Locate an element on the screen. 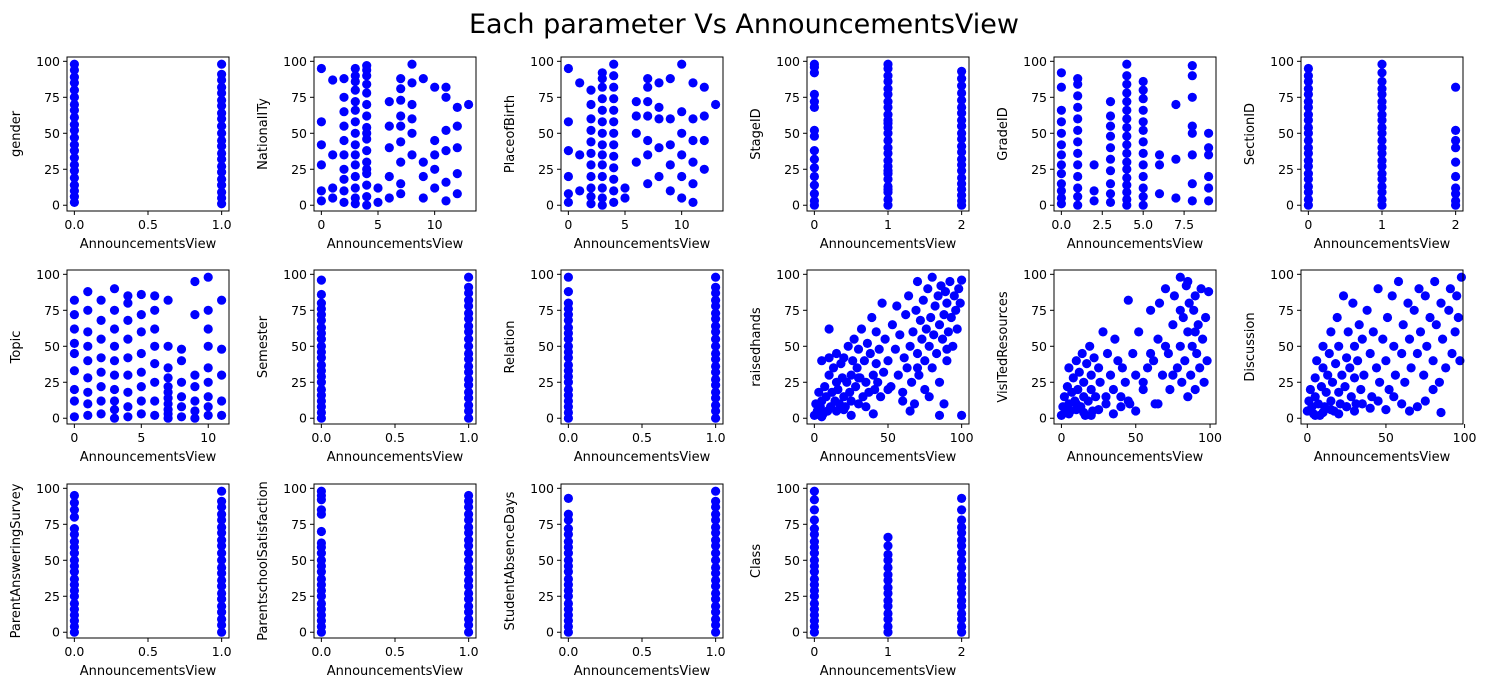  x-tick-label: 50 is located at coordinates (888, 437).